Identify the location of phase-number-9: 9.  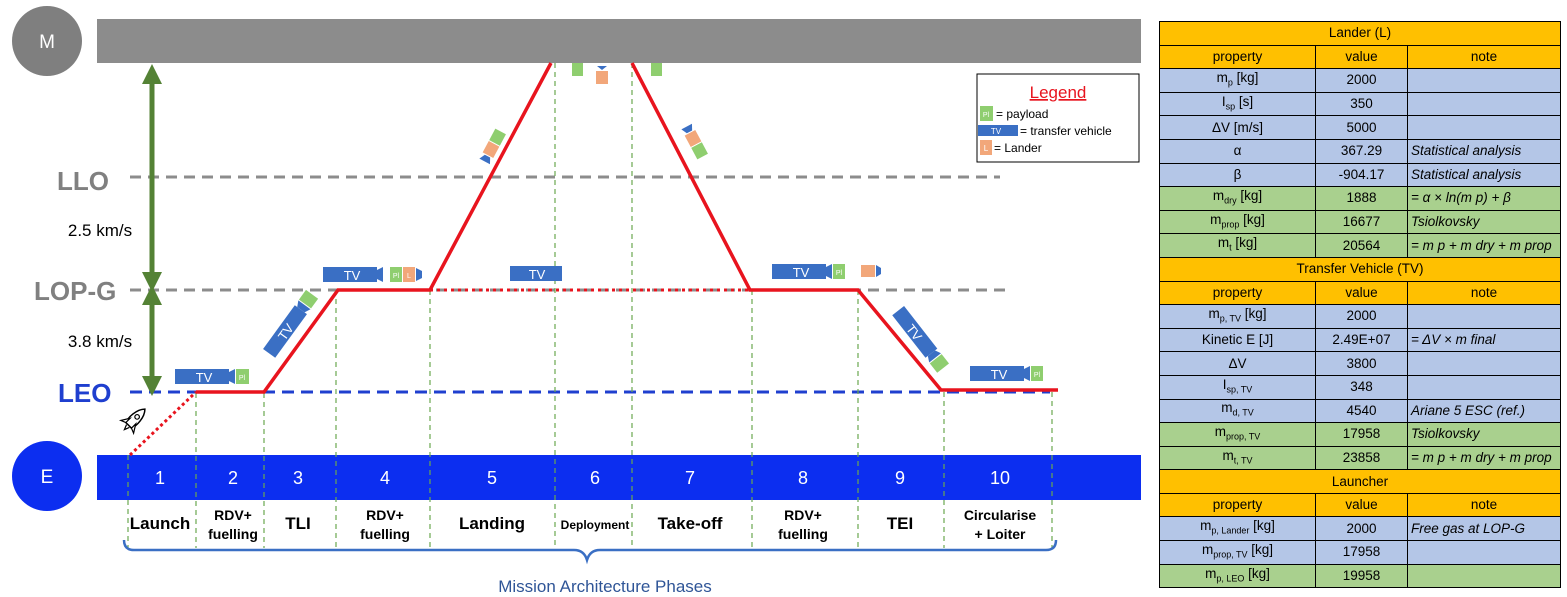
(900, 478).